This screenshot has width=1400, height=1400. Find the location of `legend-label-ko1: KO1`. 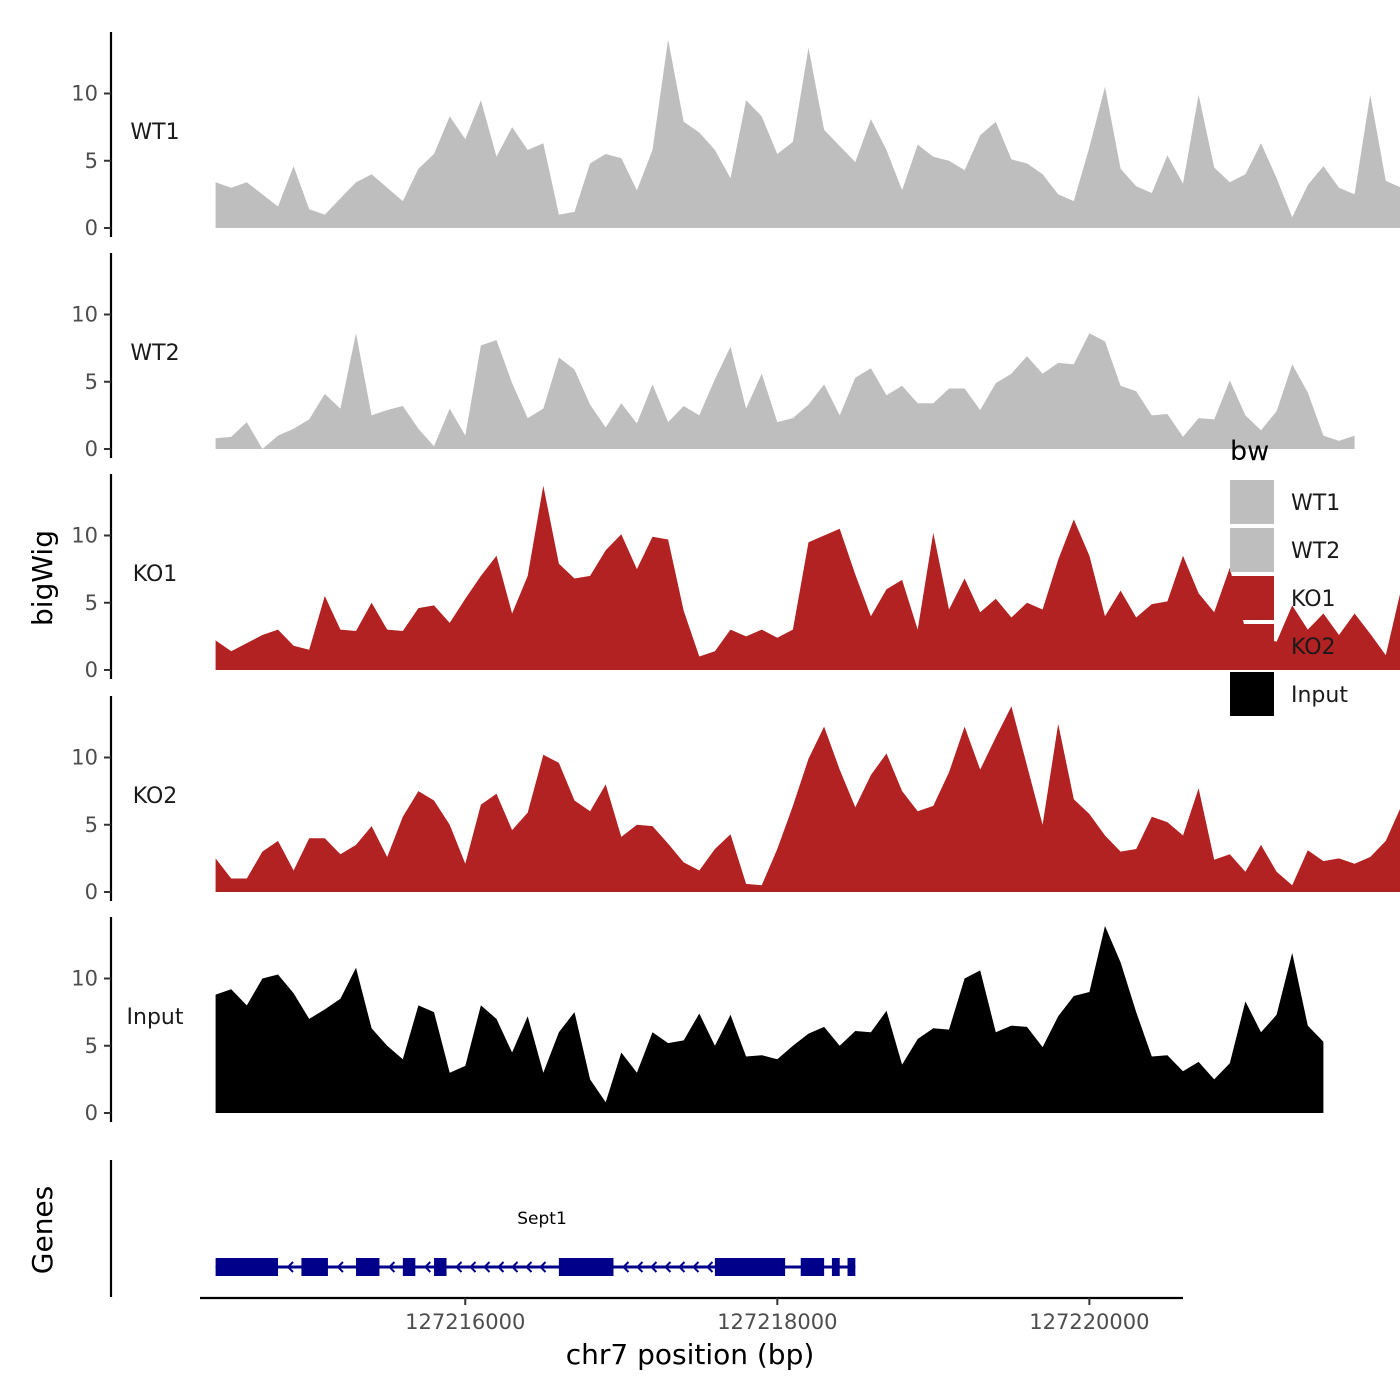

legend-label-ko1: KO1 is located at coordinates (1313, 599).